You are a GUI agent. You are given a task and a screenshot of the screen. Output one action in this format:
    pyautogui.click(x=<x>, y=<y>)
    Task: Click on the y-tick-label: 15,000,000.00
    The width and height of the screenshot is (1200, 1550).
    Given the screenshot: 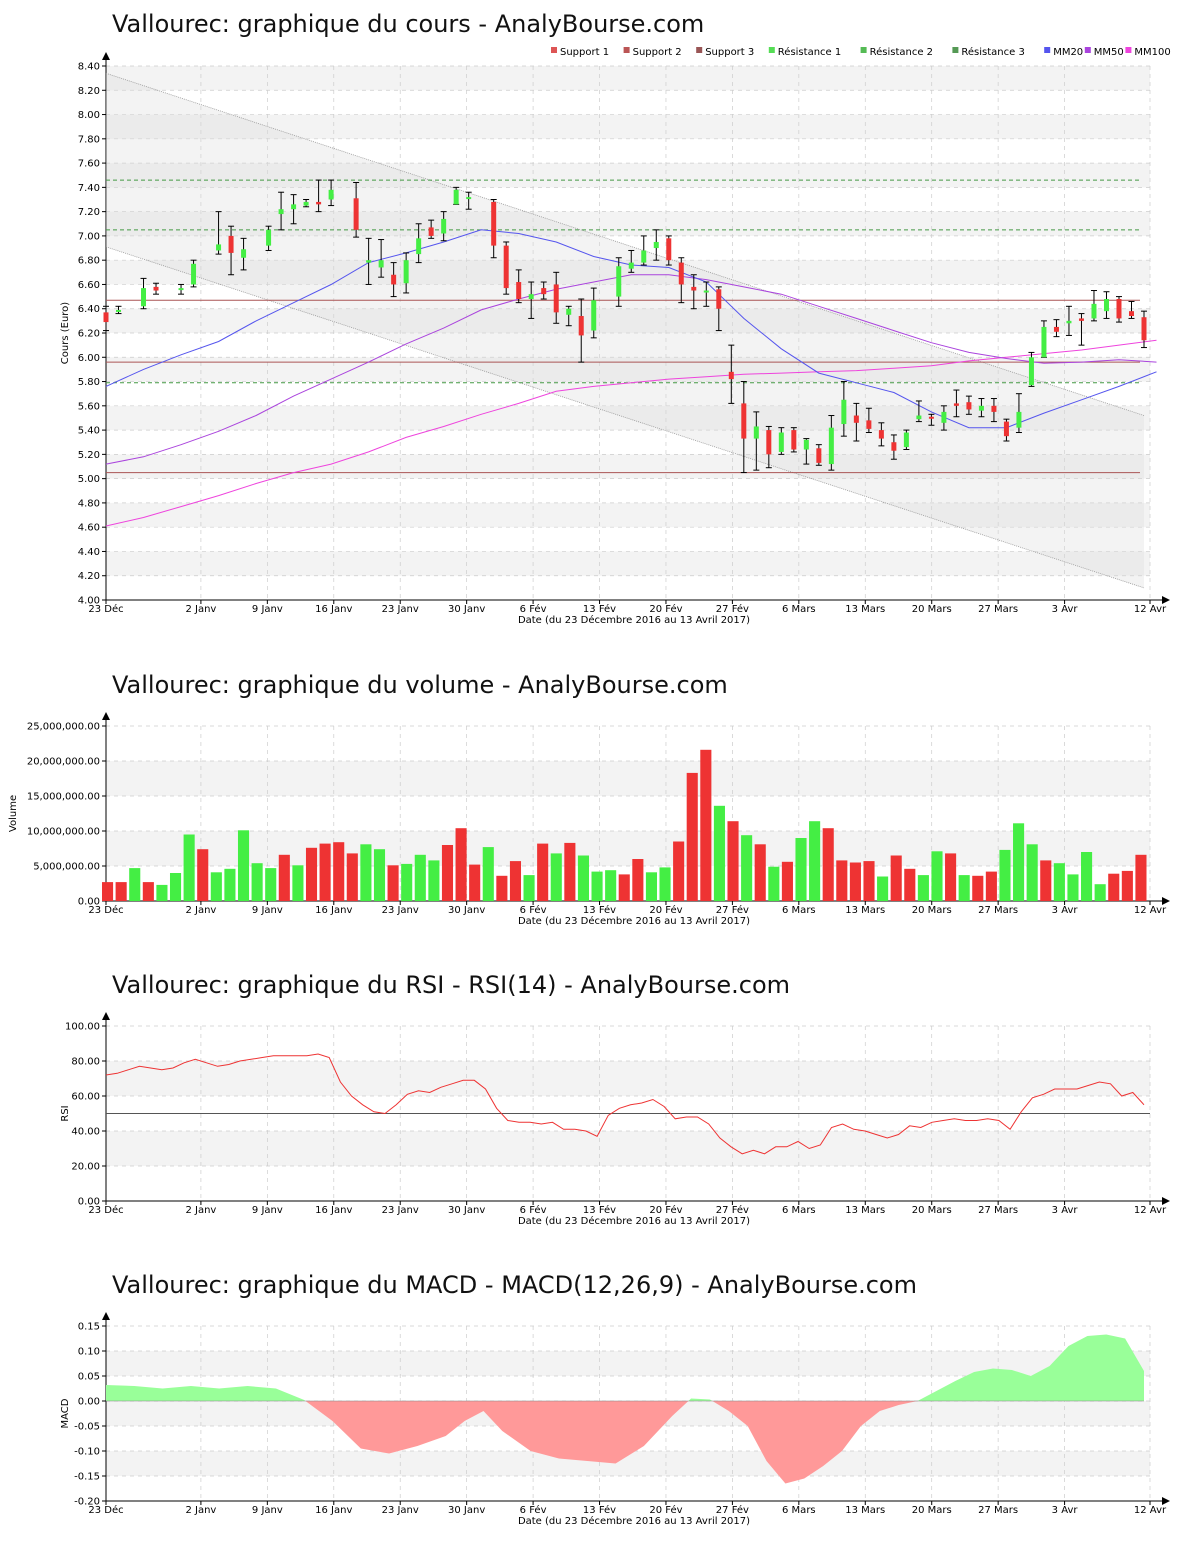 What is the action you would take?
    pyautogui.click(x=63, y=797)
    